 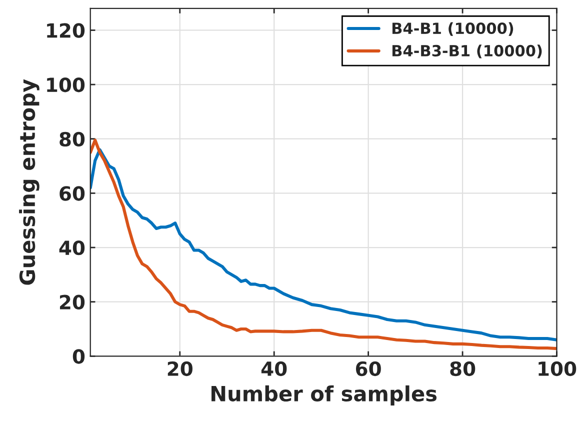 What do you see at coordinates (66, 84) in the screenshot?
I see `y-tick-label: 100` at bounding box center [66, 84].